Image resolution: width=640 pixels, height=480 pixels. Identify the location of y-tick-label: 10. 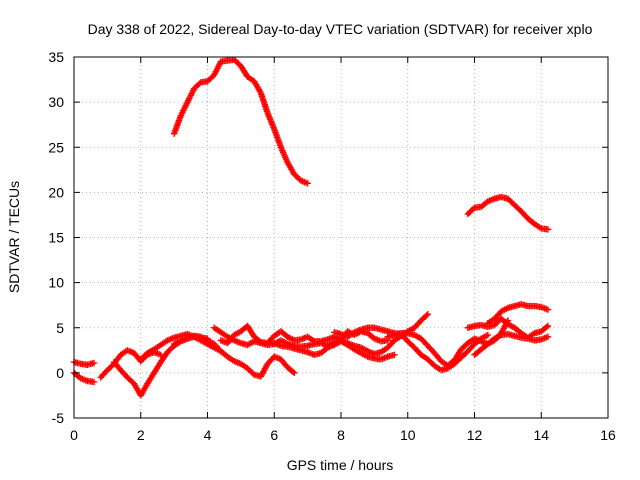
(56, 283).